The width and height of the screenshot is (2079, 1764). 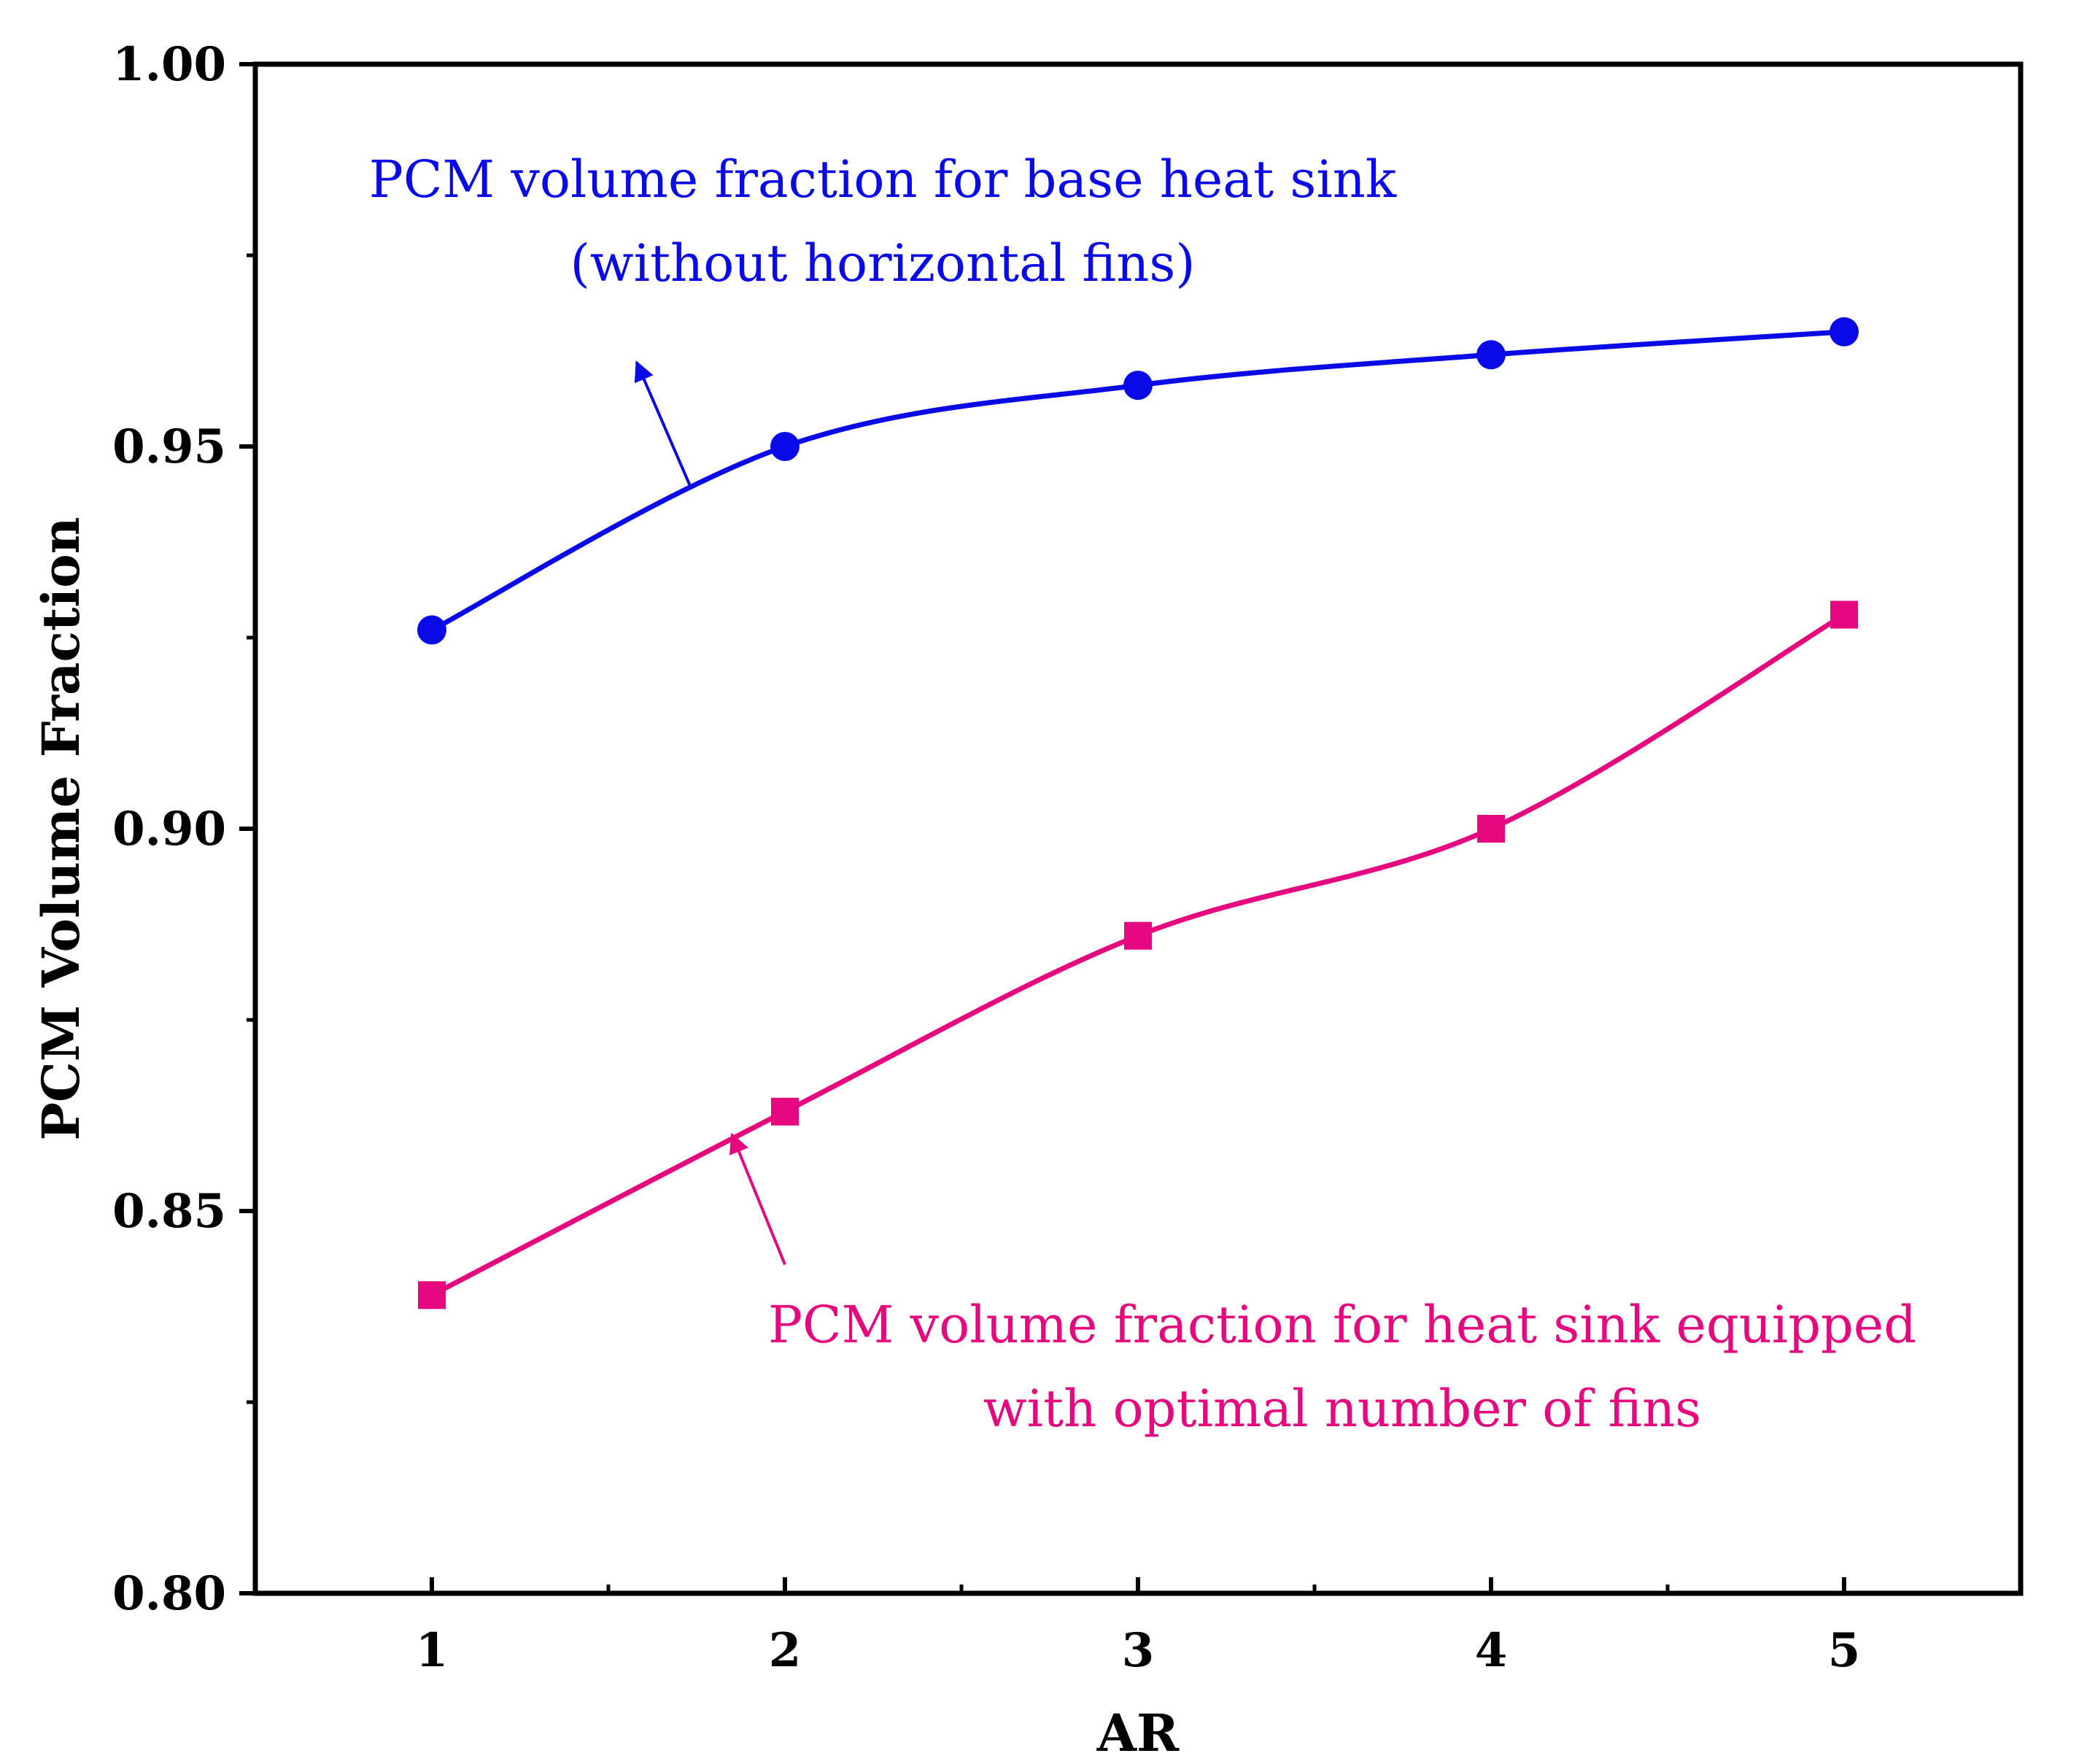 What do you see at coordinates (432, 1651) in the screenshot?
I see `x-tick-label: 1` at bounding box center [432, 1651].